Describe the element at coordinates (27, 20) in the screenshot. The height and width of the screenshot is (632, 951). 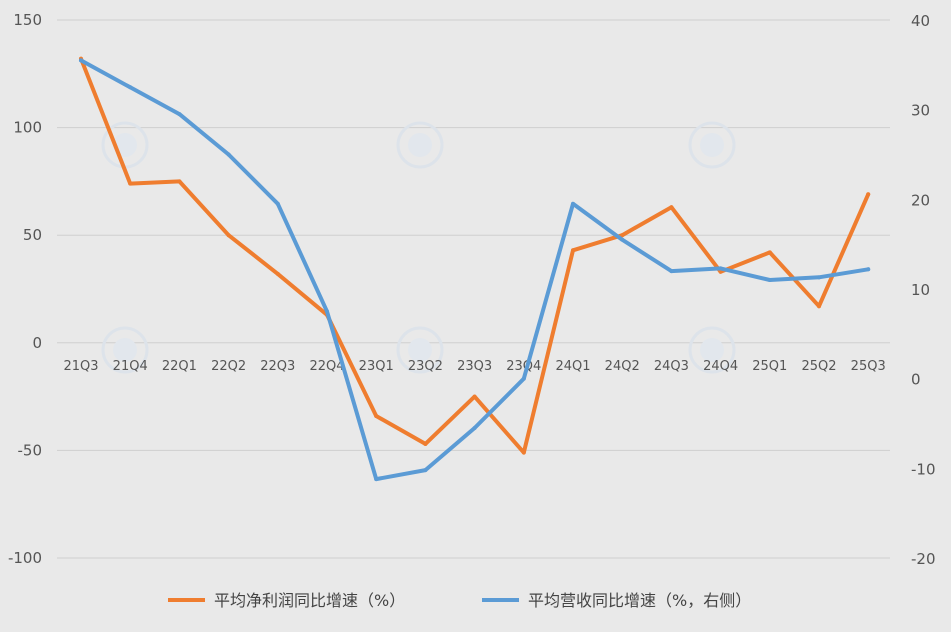
I see `left-tick-label: 150` at that location.